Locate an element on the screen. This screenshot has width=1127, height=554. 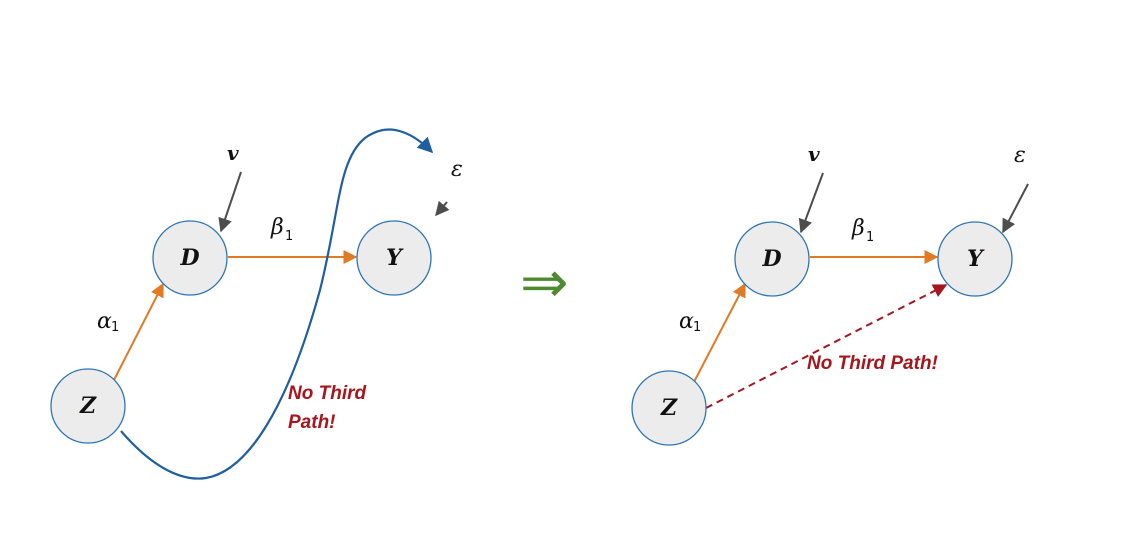
right-edge-epsilon-to-y is located at coordinates (1015, 208).